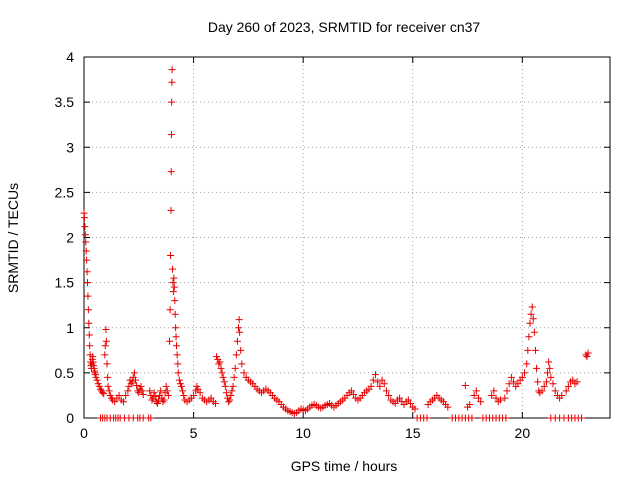 Image resolution: width=640 pixels, height=480 pixels. I want to click on y-tick-label: 0, so click(70, 418).